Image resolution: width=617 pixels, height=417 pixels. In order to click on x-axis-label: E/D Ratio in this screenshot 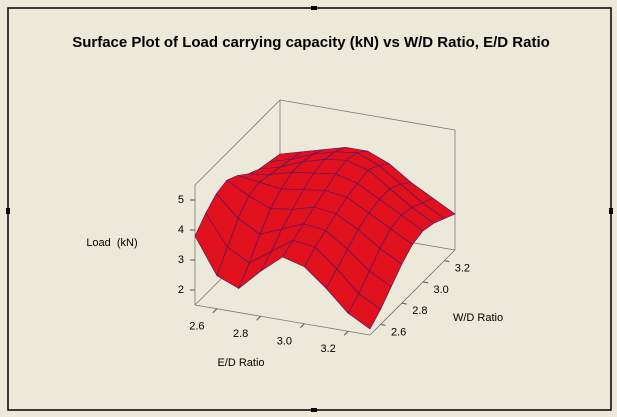, I will do `click(240, 363)`.